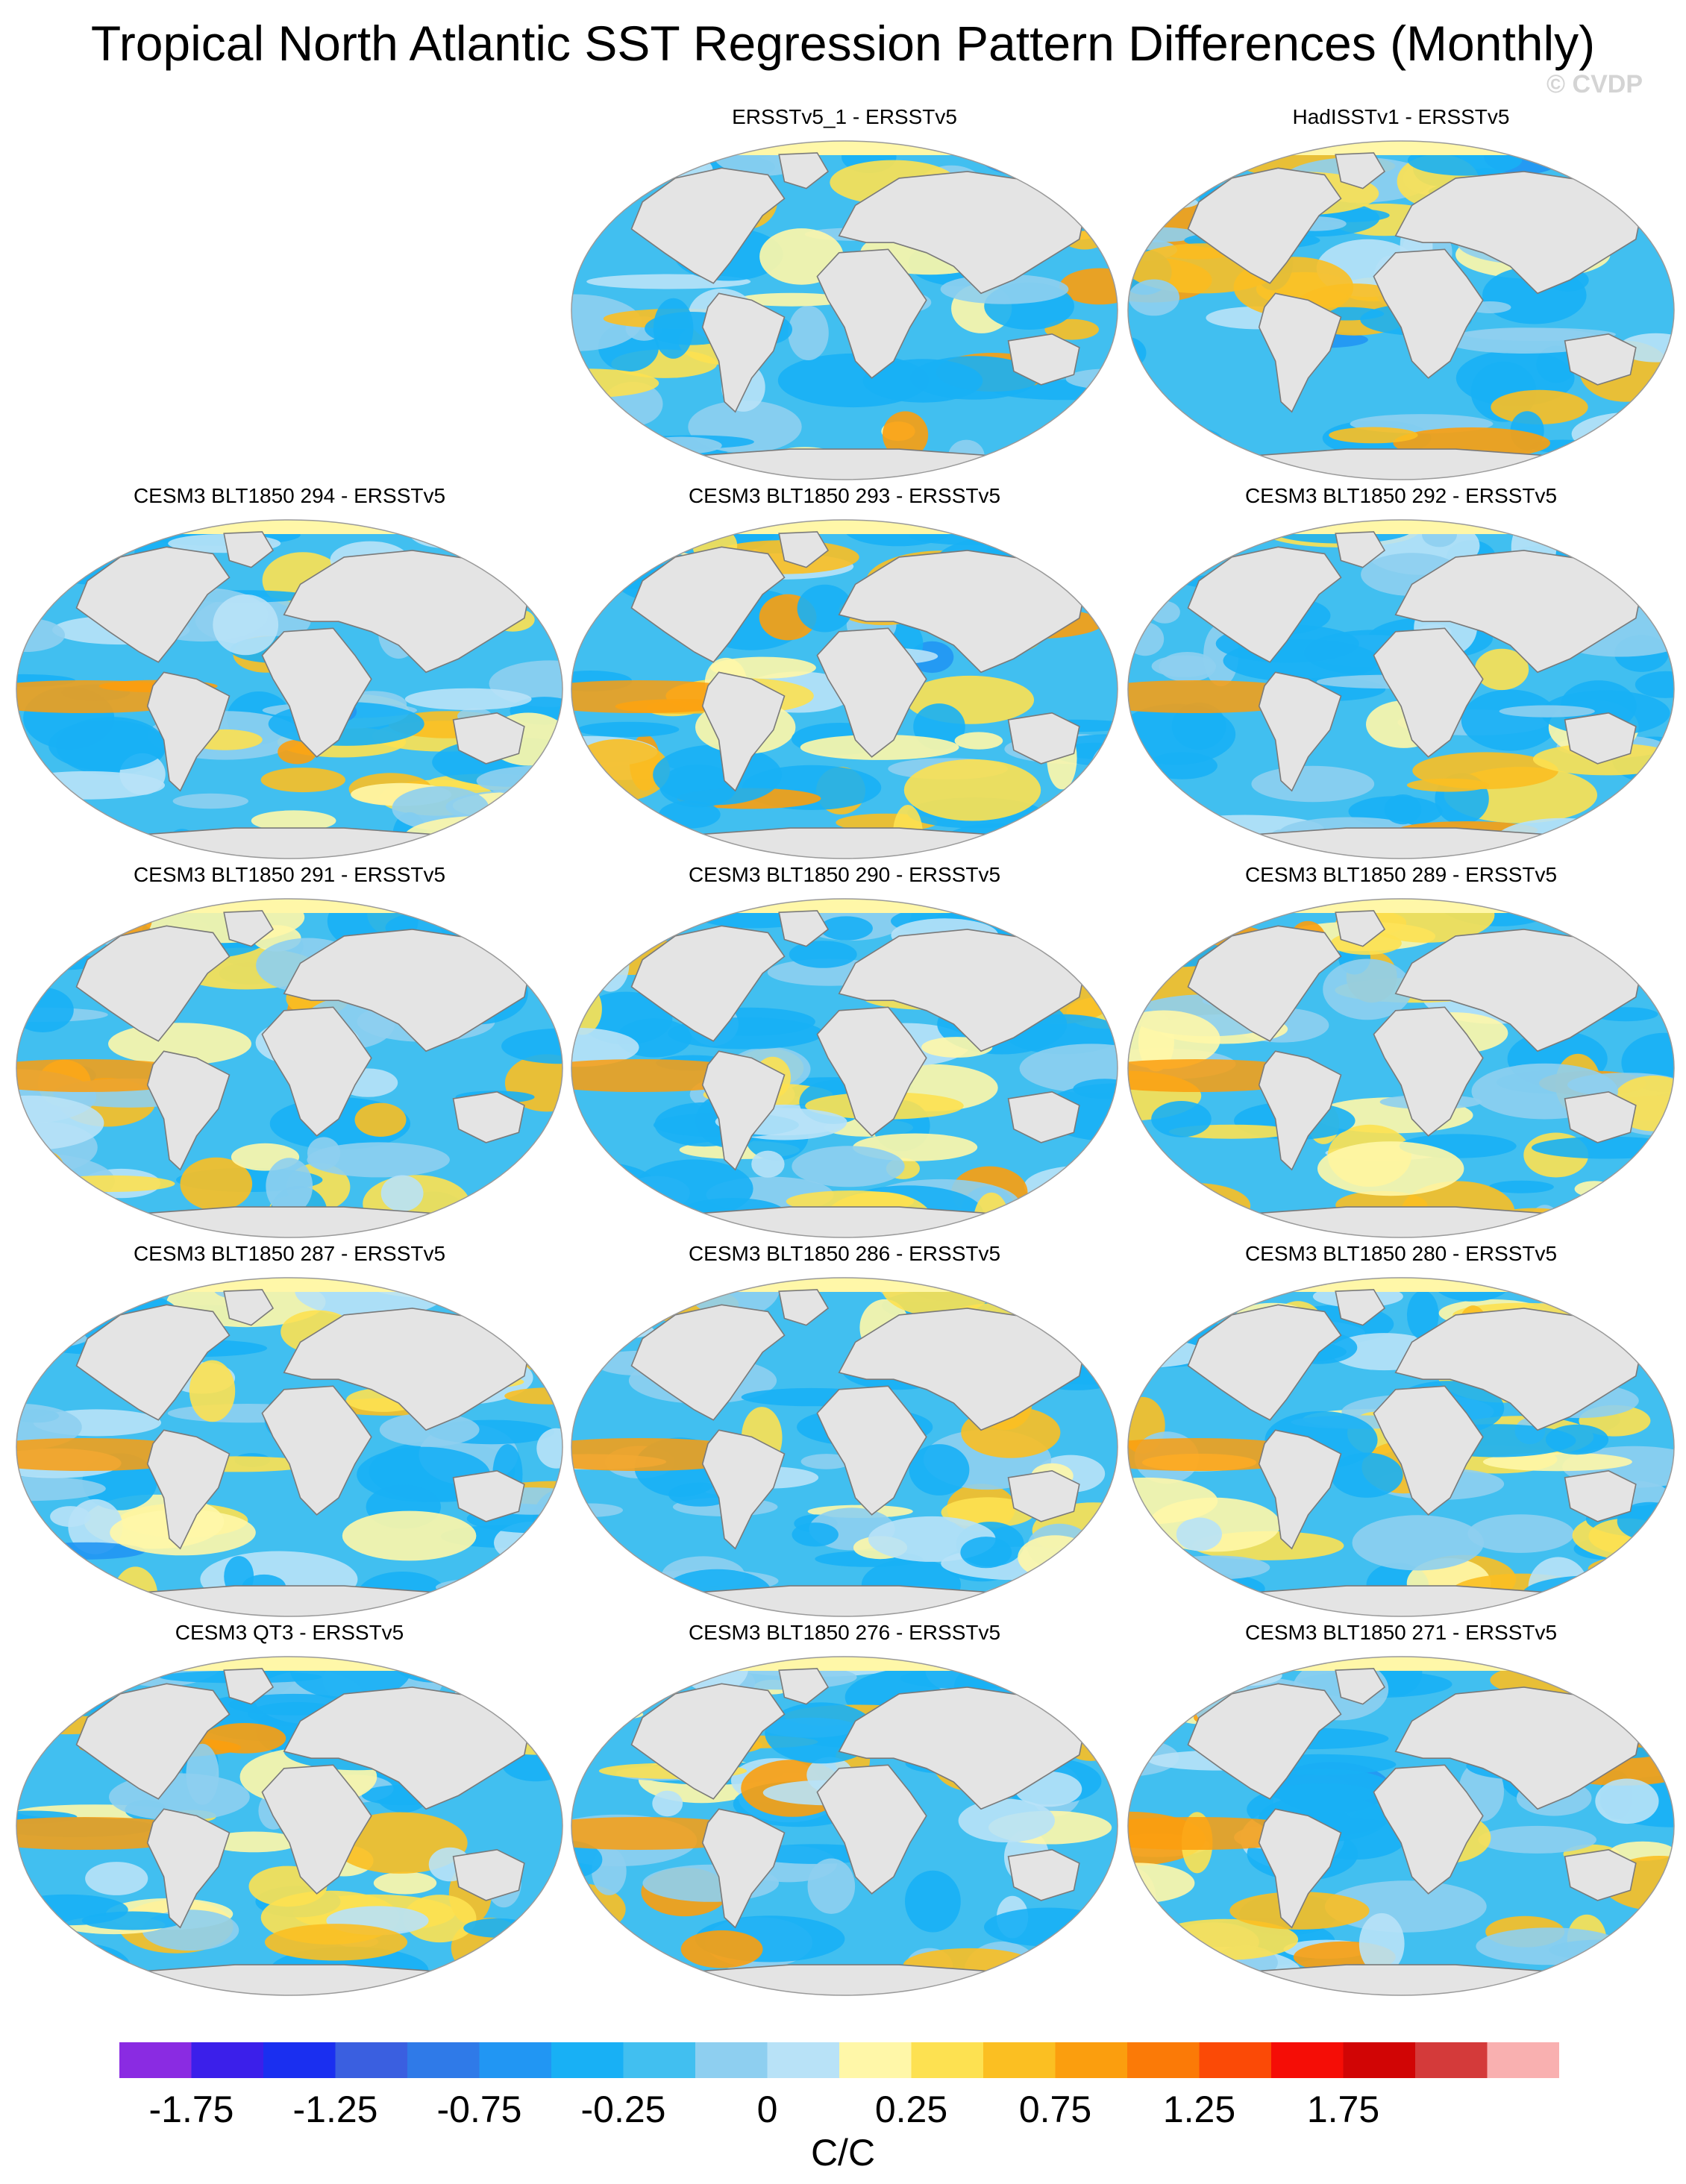 The width and height of the screenshot is (1686, 2184). What do you see at coordinates (335, 2109) in the screenshot?
I see `colorbar-tick-label: -1.25` at bounding box center [335, 2109].